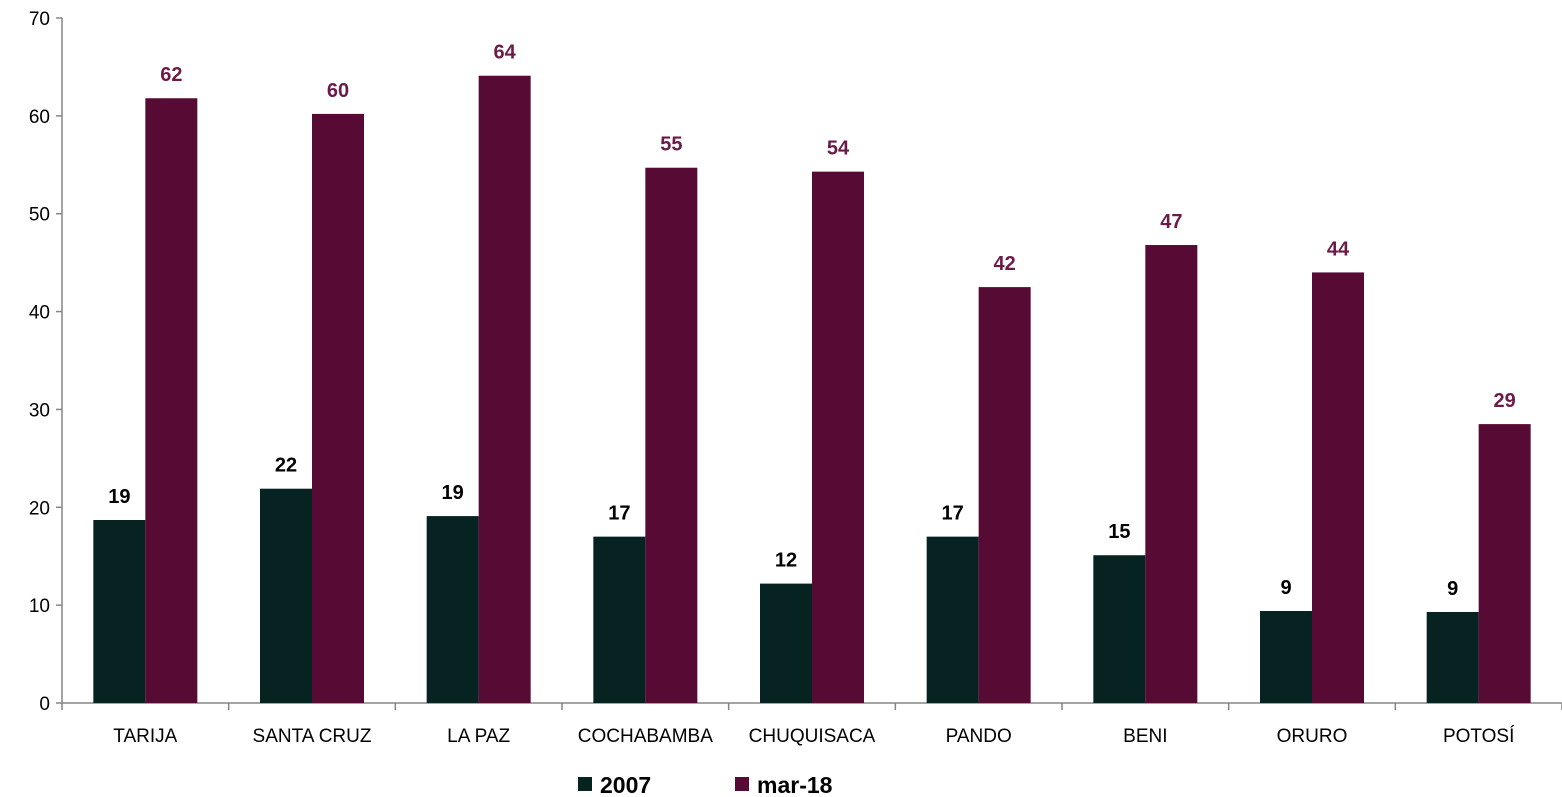  I want to click on data-label: 15, so click(1119, 532).